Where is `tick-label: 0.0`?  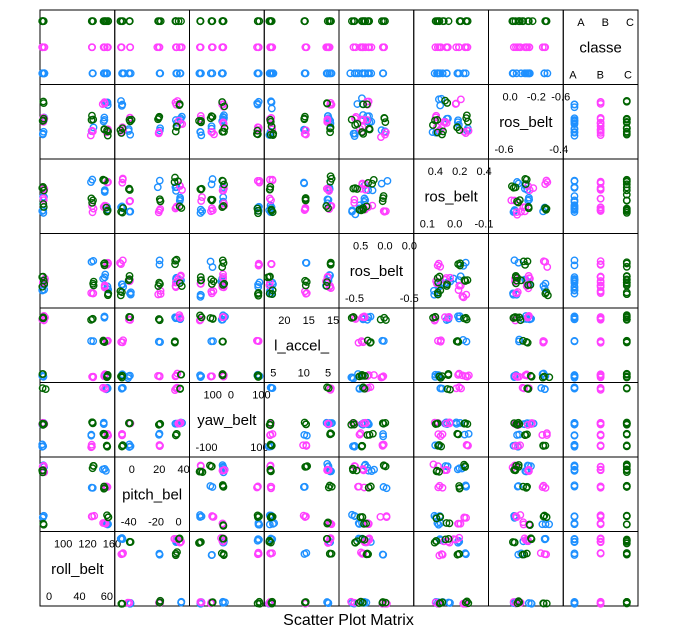 tick-label: 0.0 is located at coordinates (510, 98).